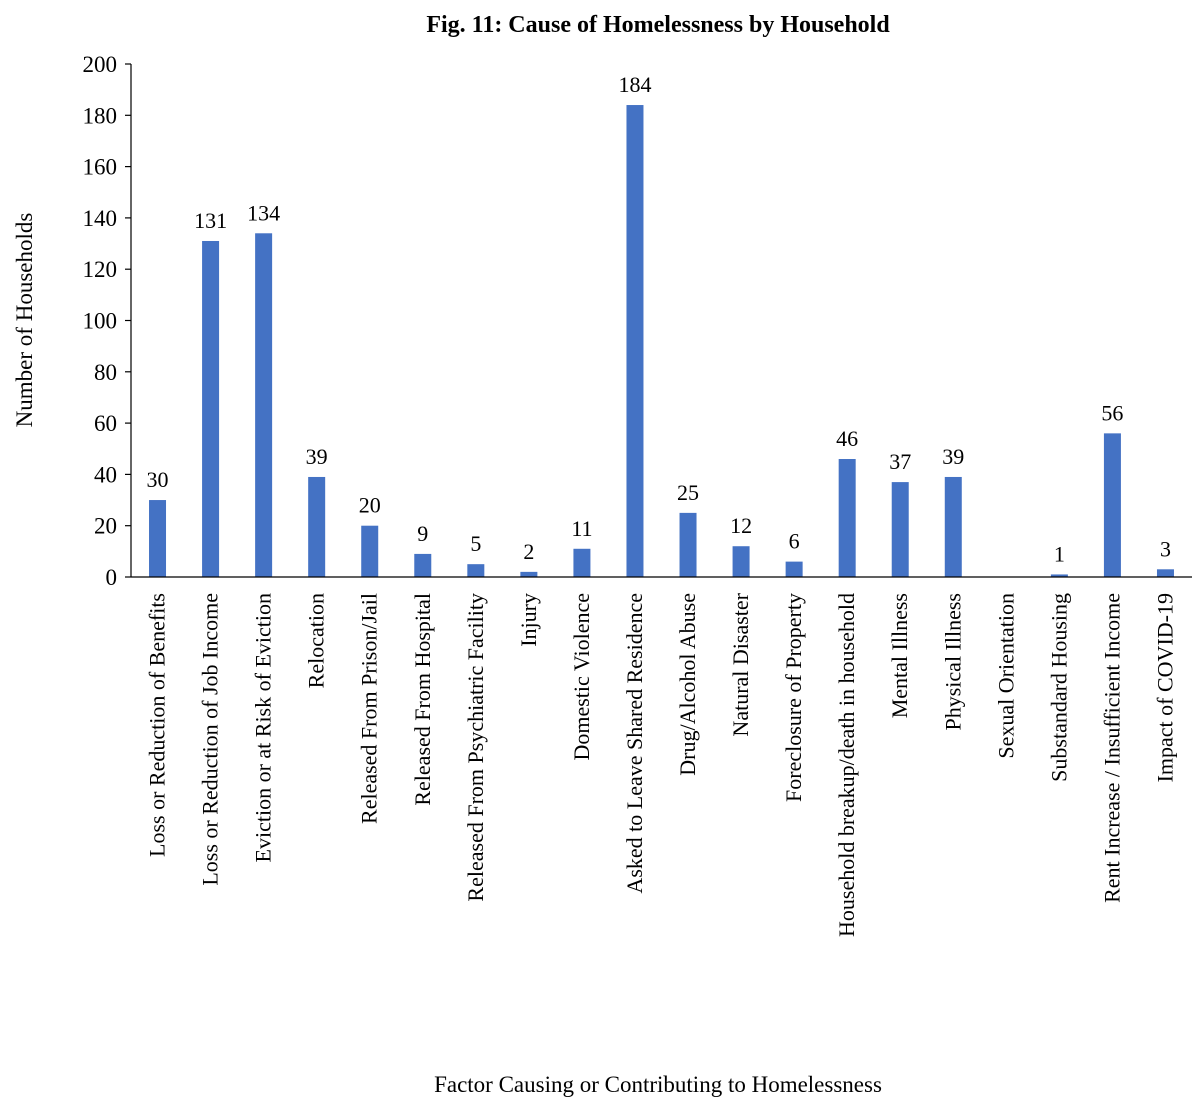 This screenshot has width=1197, height=1103. What do you see at coordinates (740, 664) in the screenshot?
I see `category-label: Natural Disaster` at bounding box center [740, 664].